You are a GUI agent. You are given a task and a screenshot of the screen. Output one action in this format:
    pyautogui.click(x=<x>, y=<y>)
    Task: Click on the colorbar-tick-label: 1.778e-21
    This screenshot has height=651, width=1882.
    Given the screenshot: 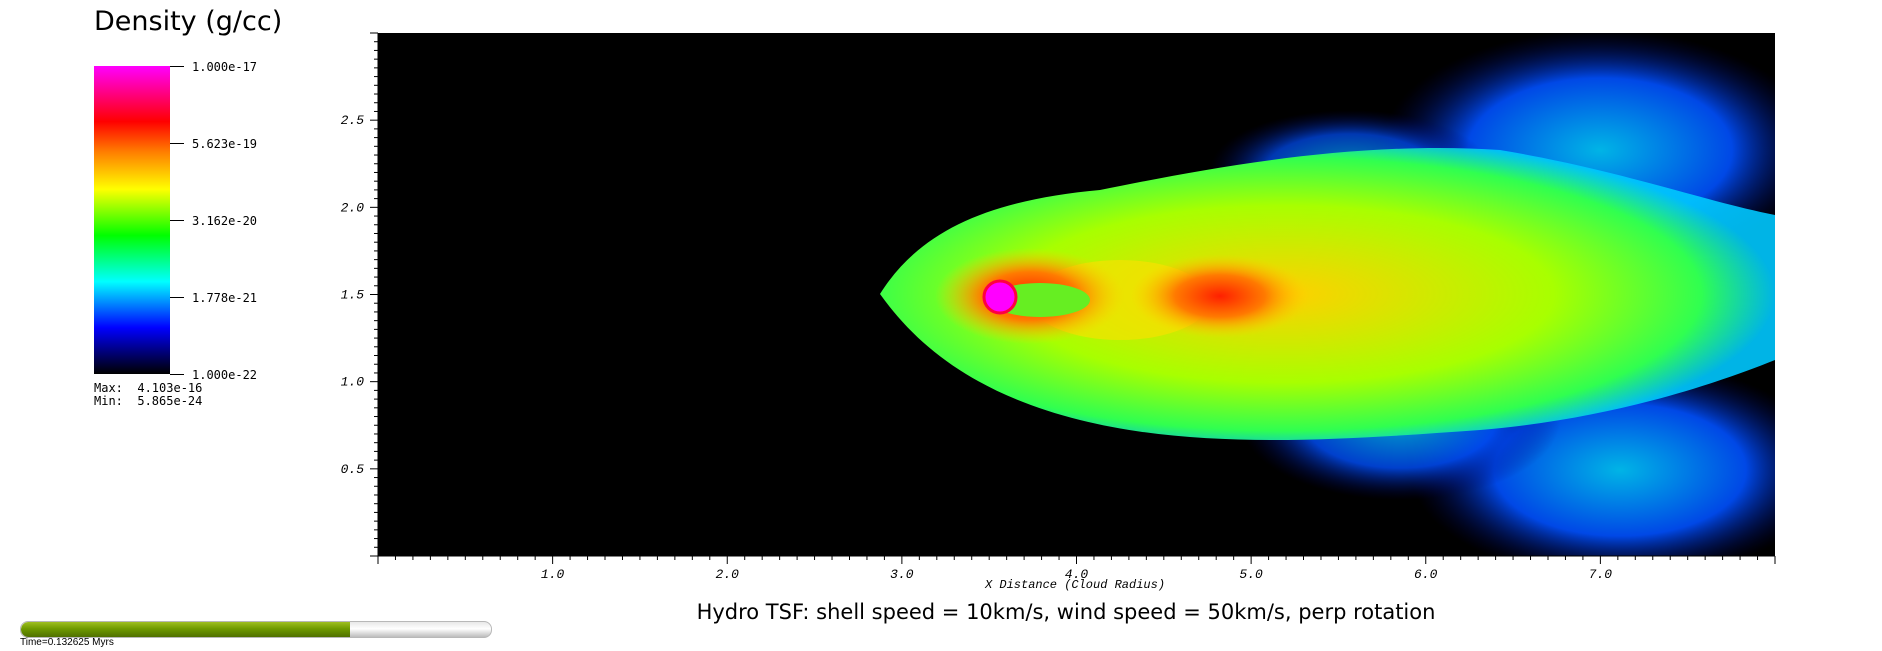 What is the action you would take?
    pyautogui.click(x=225, y=298)
    